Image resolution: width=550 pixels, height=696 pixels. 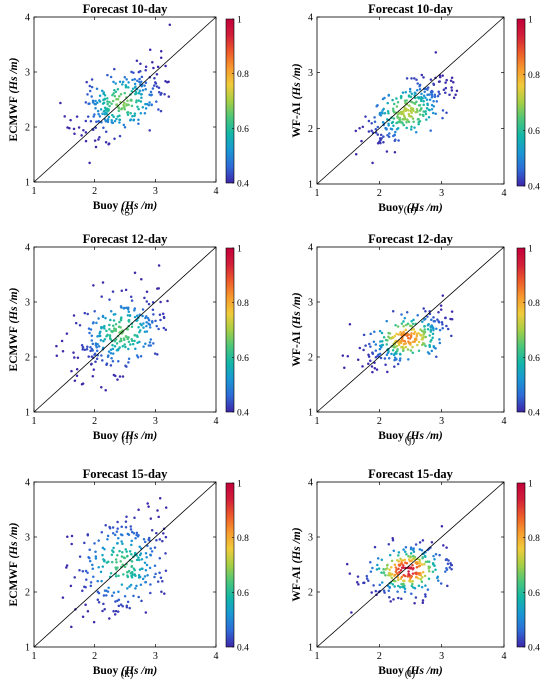 I want to click on x-tick-label: 2, so click(x=379, y=656).